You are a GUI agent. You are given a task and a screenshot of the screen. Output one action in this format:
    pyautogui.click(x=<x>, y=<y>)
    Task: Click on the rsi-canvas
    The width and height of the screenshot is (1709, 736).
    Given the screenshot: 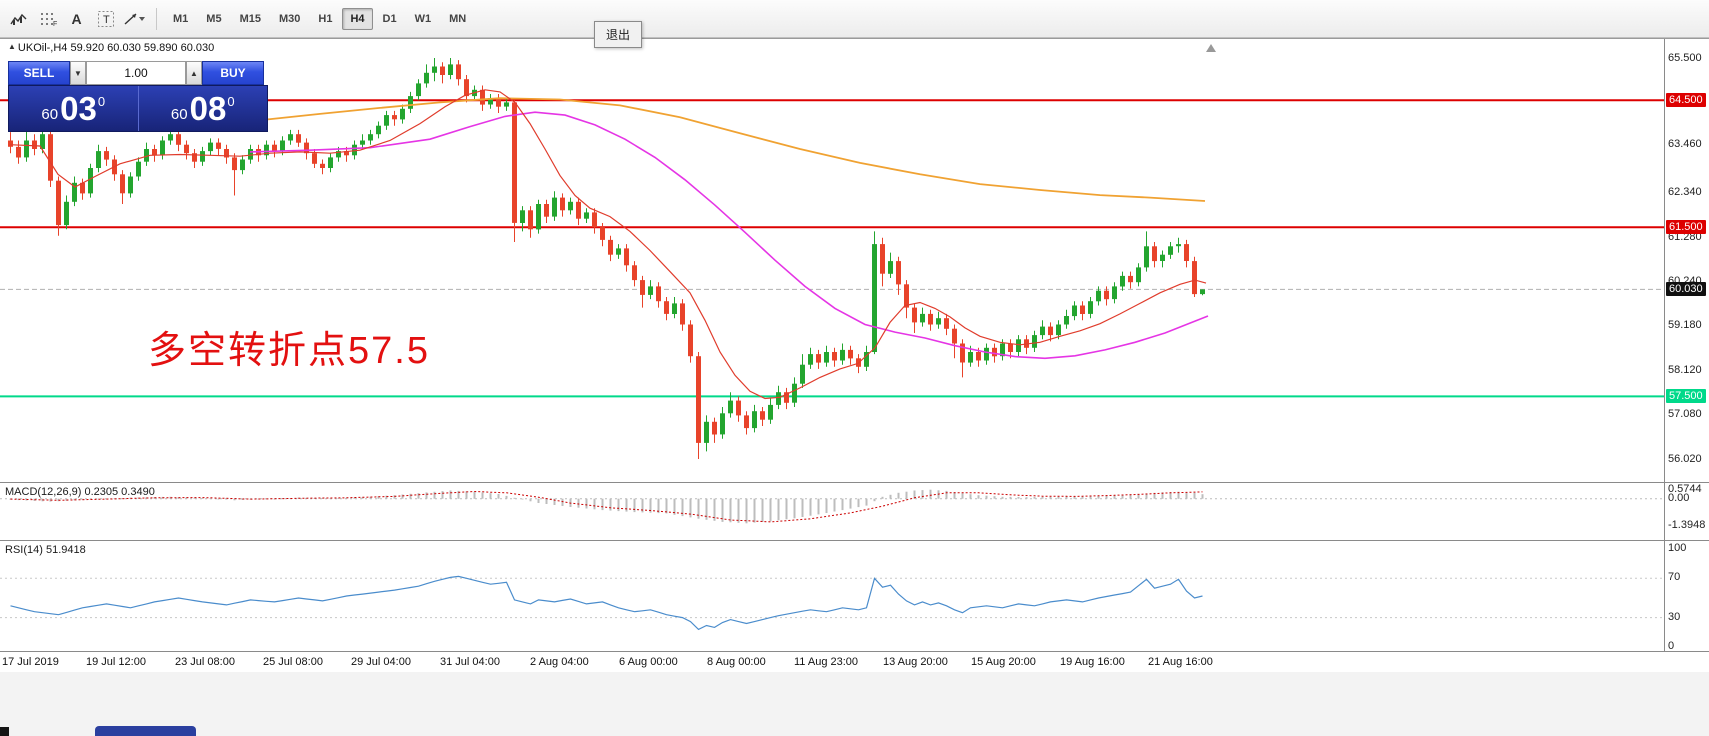 What is the action you would take?
    pyautogui.click(x=832, y=597)
    